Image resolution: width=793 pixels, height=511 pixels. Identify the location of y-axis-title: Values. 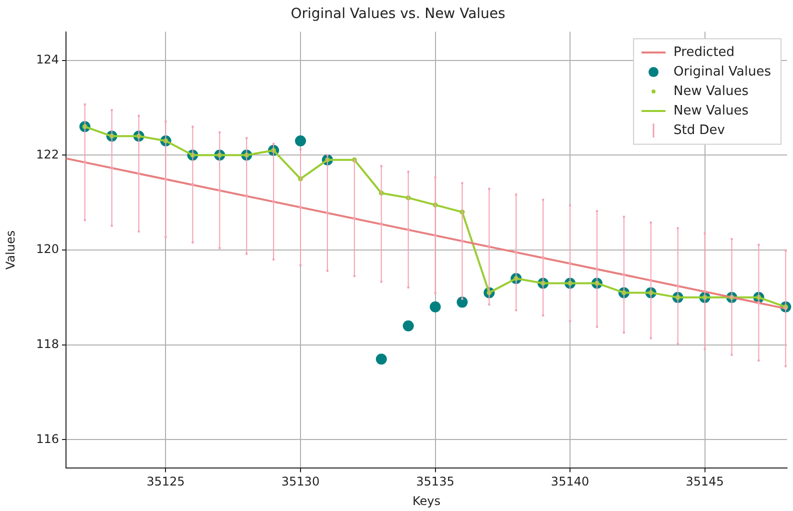
(10, 250).